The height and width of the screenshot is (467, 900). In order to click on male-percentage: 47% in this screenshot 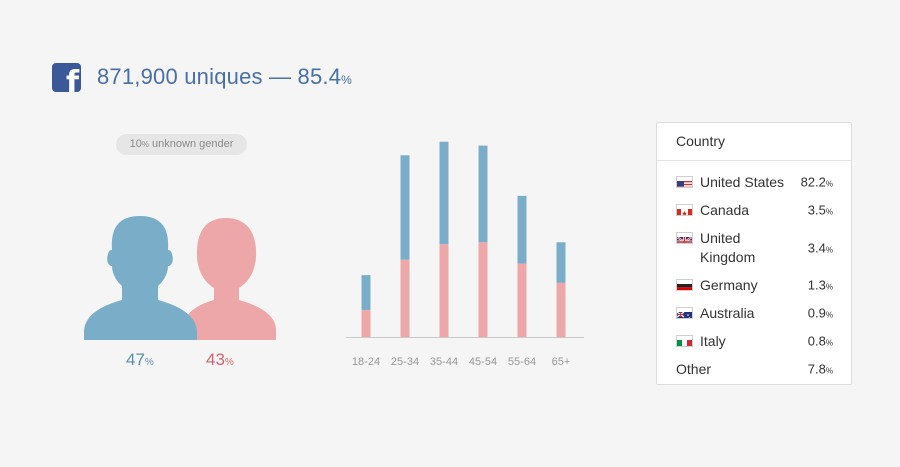, I will do `click(140, 360)`.